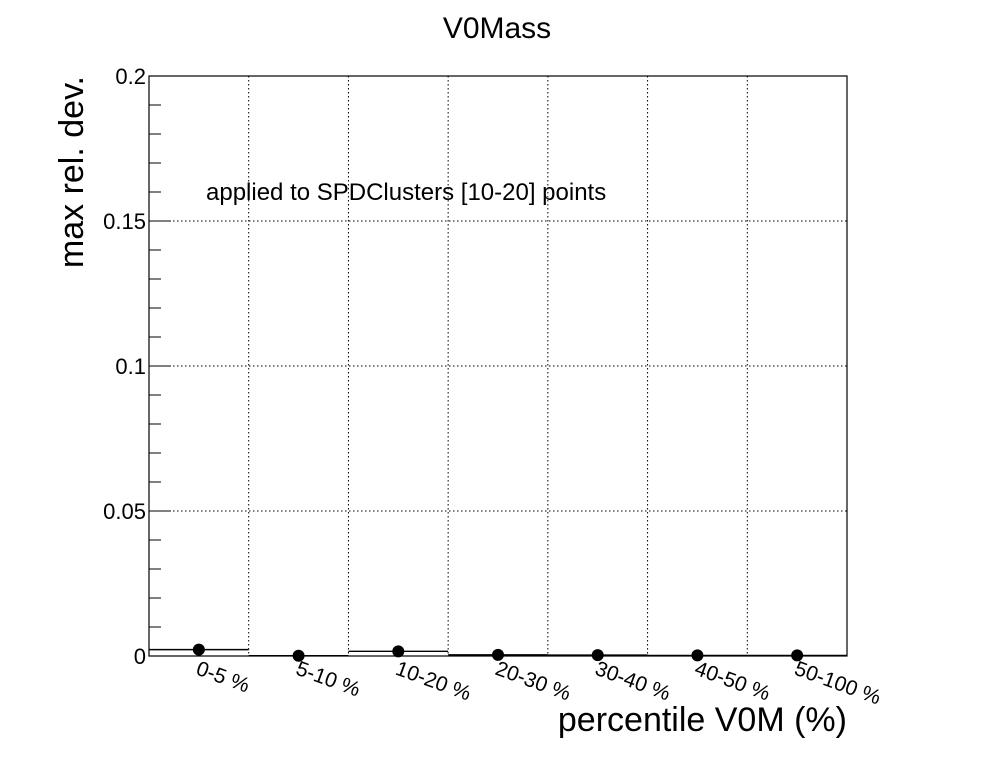 The height and width of the screenshot is (772, 996). I want to click on data-points, so click(498, 652).